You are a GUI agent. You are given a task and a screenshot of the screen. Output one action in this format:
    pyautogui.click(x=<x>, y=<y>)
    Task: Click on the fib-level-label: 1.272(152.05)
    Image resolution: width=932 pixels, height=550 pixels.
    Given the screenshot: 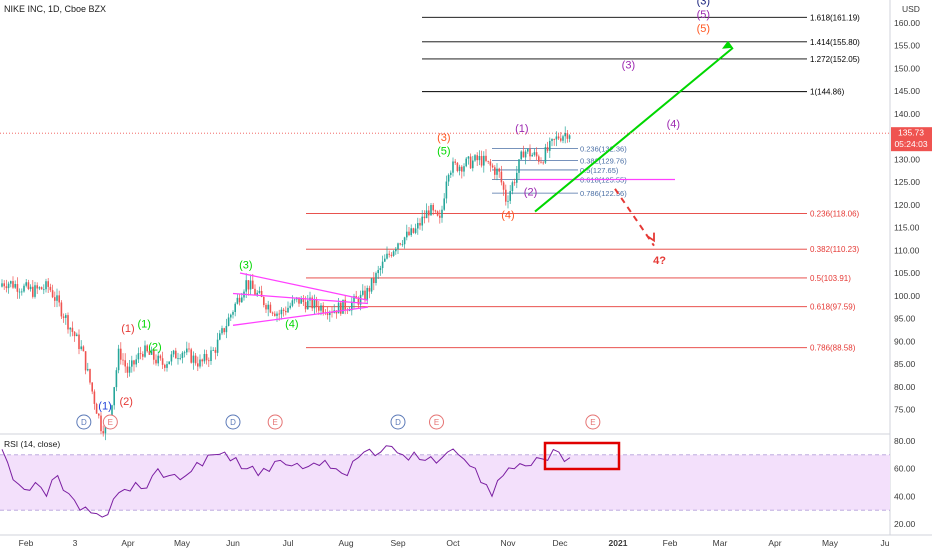 What is the action you would take?
    pyautogui.click(x=835, y=59)
    